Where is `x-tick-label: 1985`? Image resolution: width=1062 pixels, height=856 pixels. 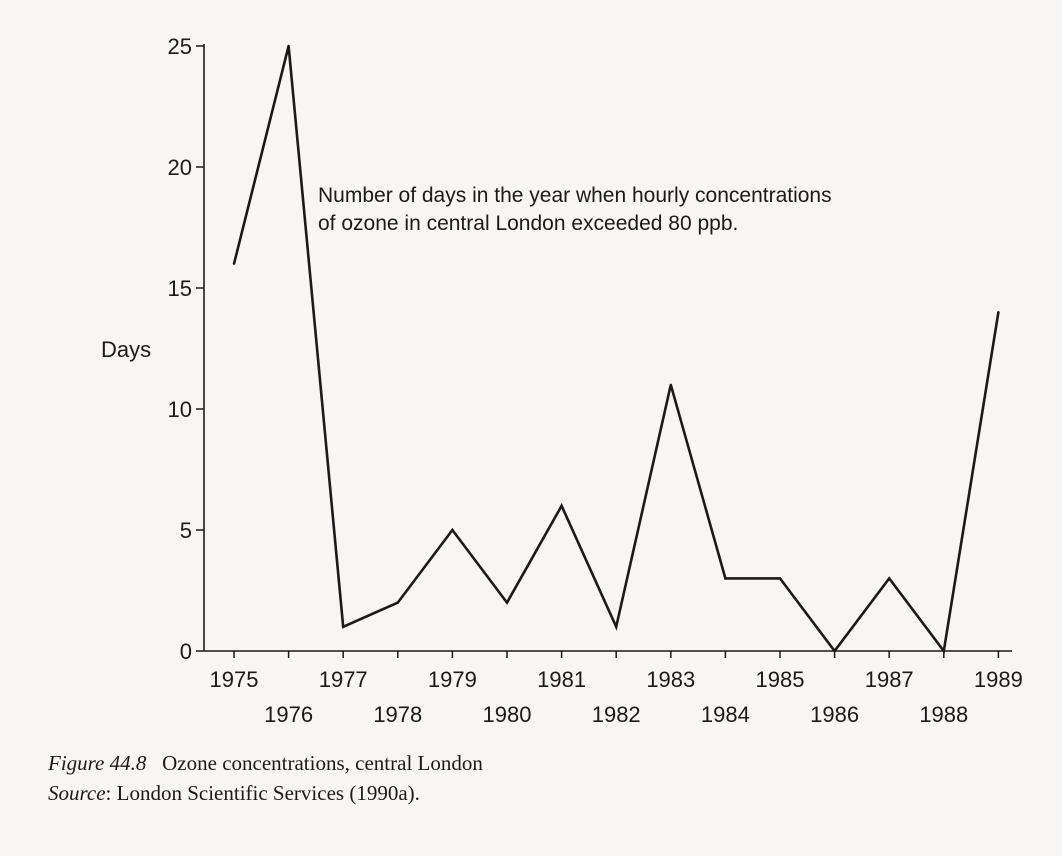 x-tick-label: 1985 is located at coordinates (780, 679).